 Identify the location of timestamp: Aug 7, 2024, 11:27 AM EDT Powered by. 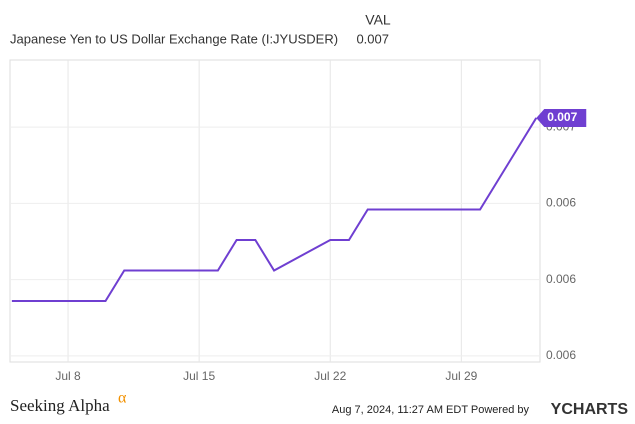
(431, 410).